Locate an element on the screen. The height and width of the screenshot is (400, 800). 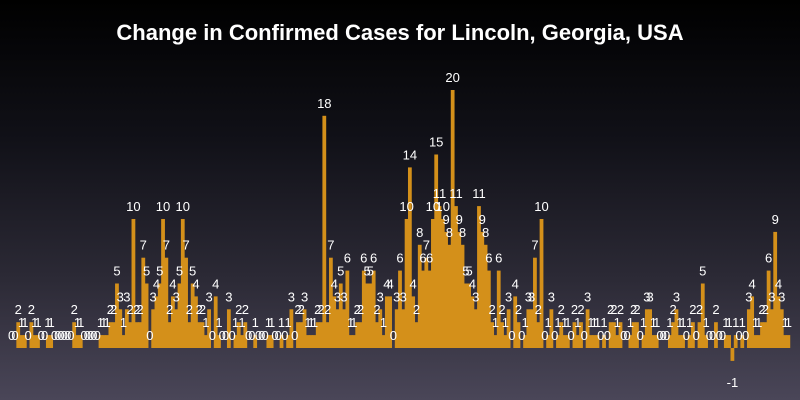
bar-value-label: 9 is located at coordinates (459, 219).